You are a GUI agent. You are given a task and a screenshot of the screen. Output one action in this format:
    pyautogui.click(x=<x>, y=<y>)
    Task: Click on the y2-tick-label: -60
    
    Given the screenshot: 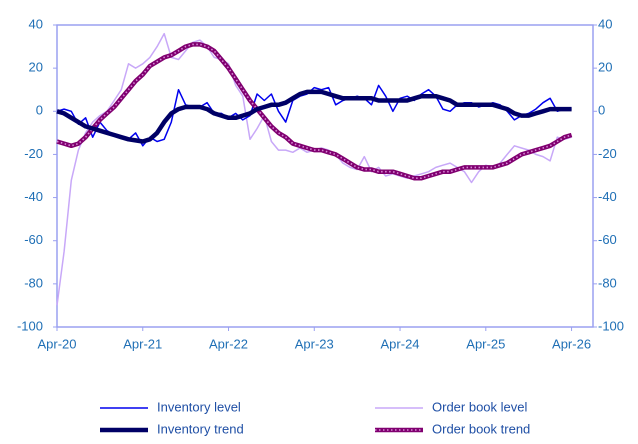 What is the action you would take?
    pyautogui.click(x=607, y=239)
    